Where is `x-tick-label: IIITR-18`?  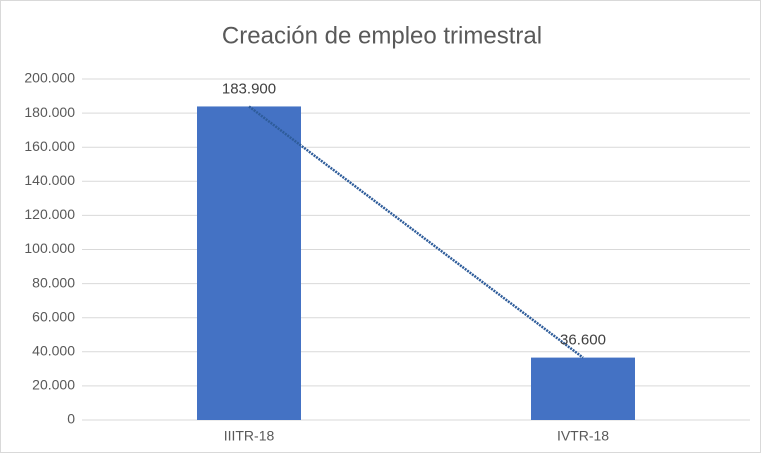
x-tick-label: IIITR-18 is located at coordinates (249, 436).